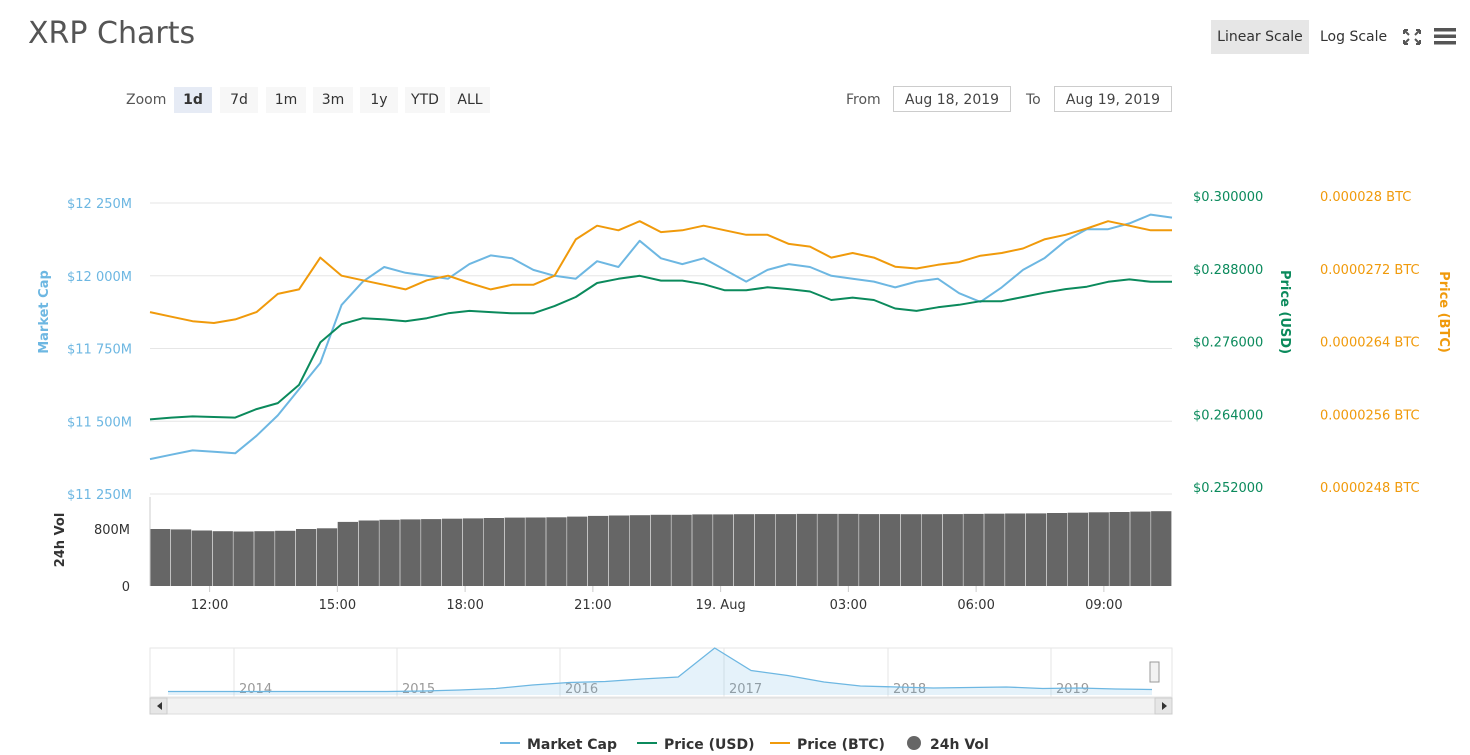 This screenshot has height=755, width=1470. Describe the element at coordinates (112, 530) in the screenshot. I see `volume-tick: 800M` at that location.